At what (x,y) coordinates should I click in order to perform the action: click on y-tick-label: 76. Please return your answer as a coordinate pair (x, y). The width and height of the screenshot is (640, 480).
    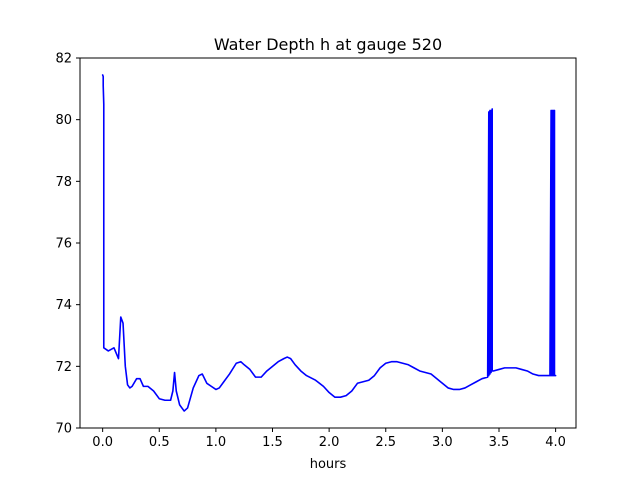
    Looking at the image, I should click on (63, 244).